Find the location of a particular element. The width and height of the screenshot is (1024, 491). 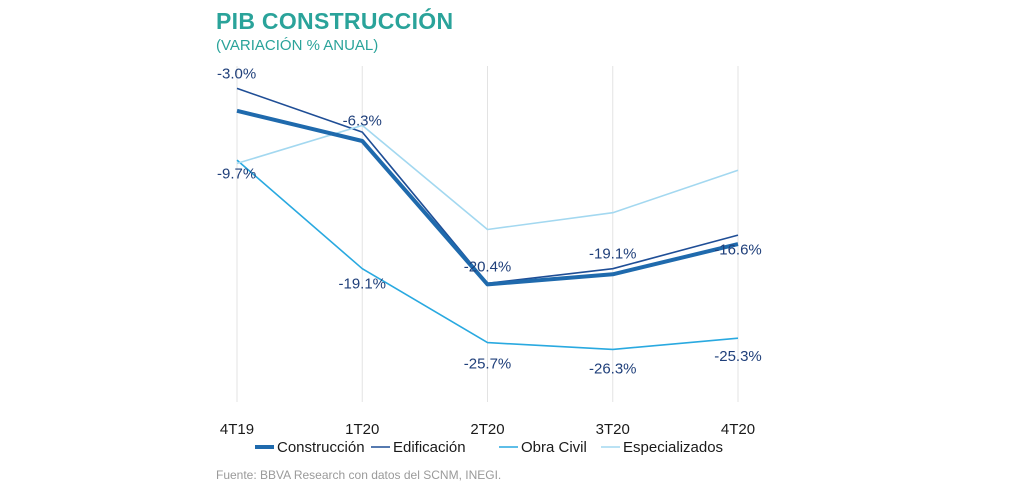

data-label: -6.3% is located at coordinates (362, 120).